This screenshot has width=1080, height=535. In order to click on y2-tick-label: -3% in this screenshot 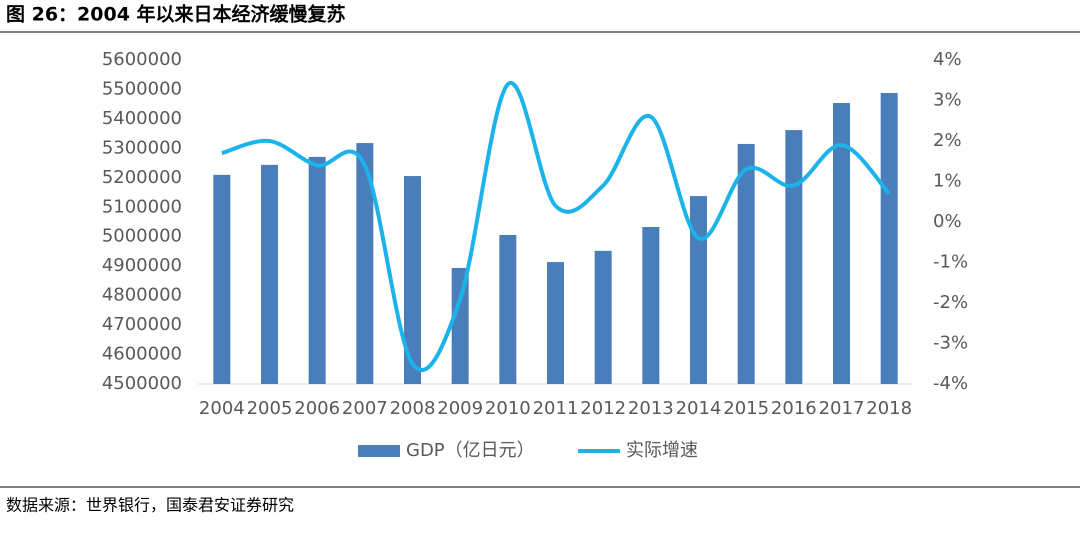, I will do `click(950, 343)`.